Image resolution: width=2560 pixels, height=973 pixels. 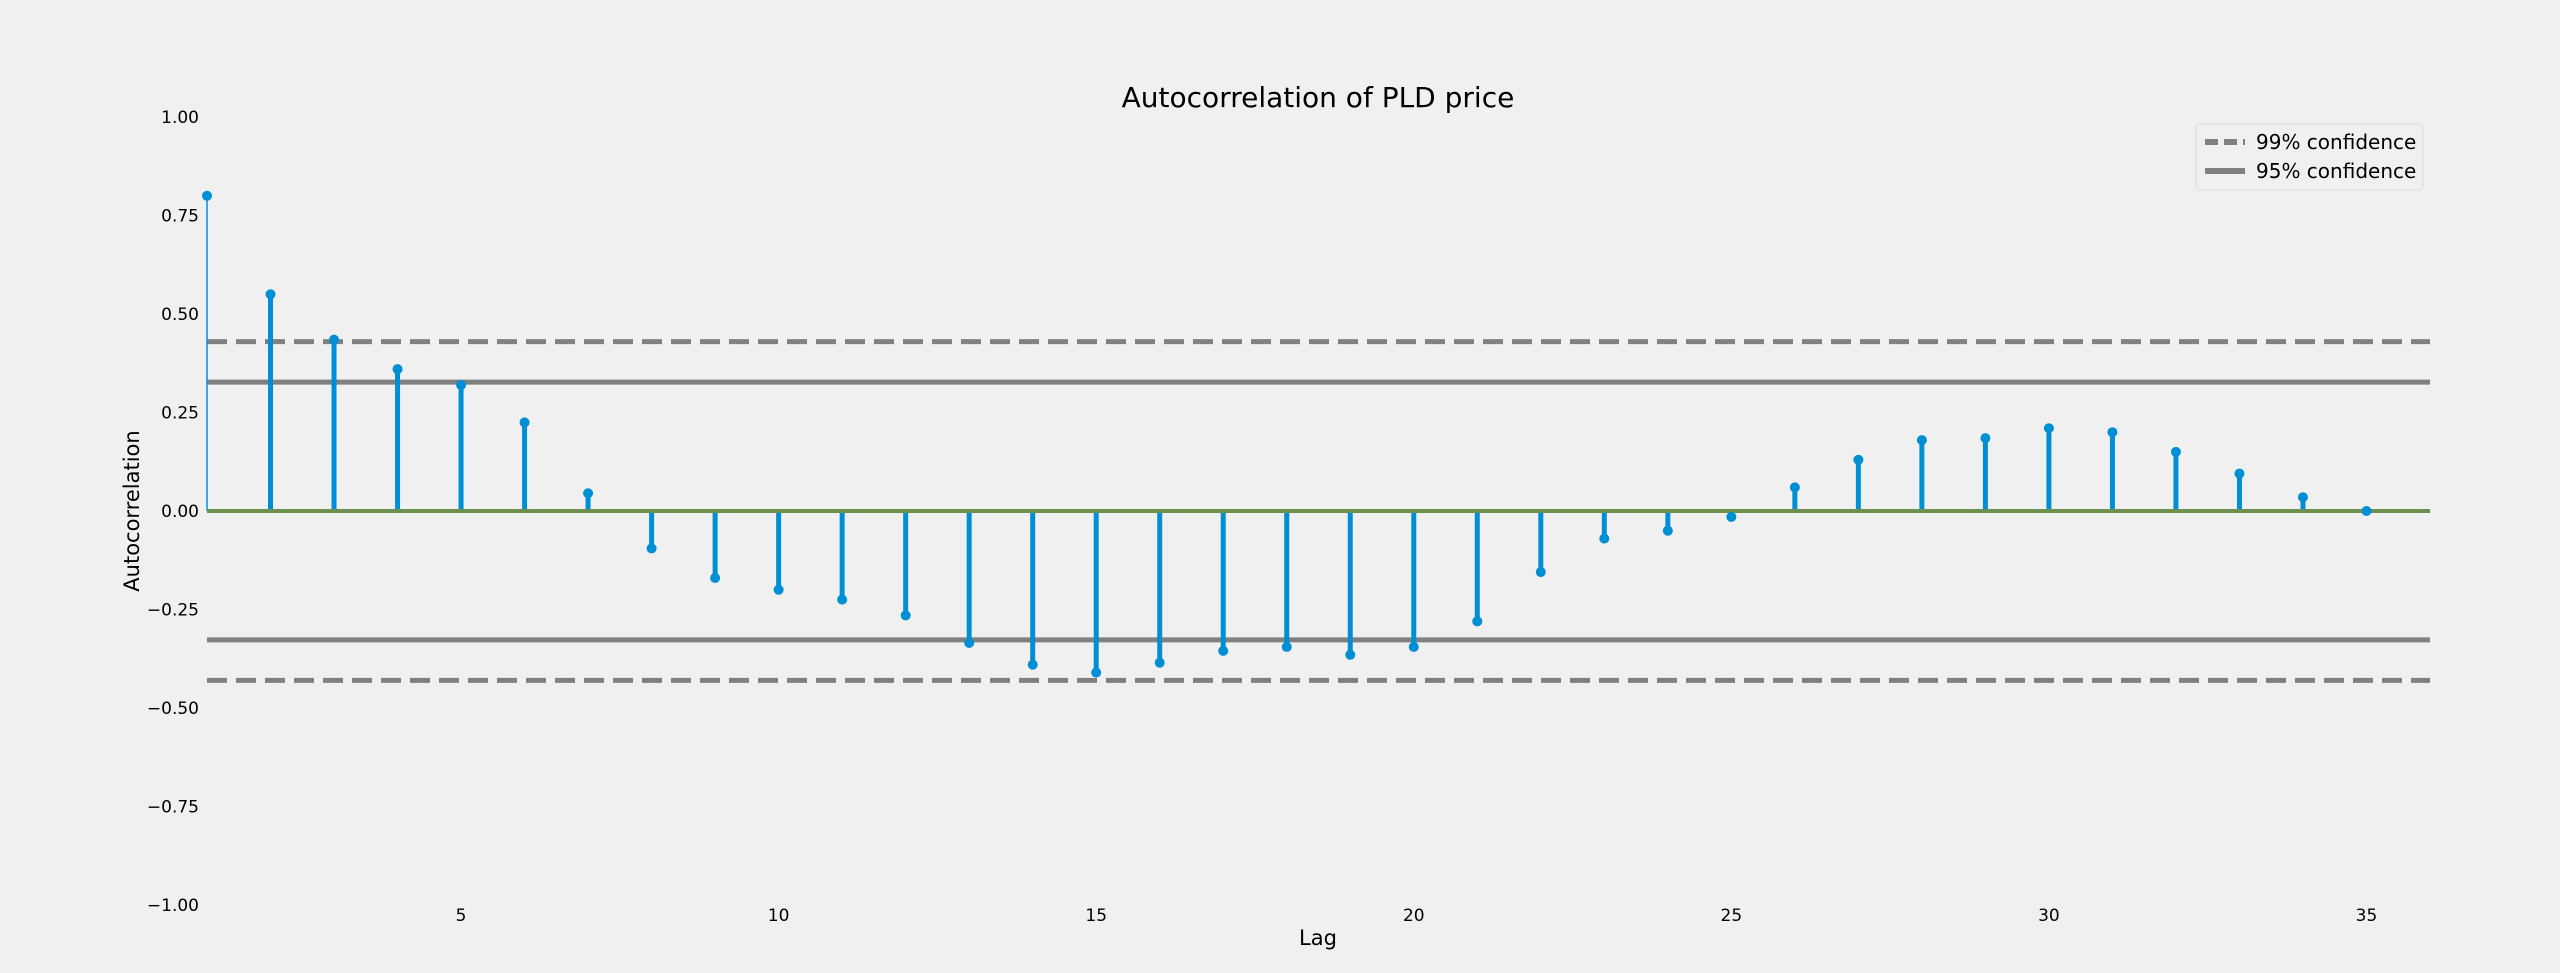 What do you see at coordinates (1096, 916) in the screenshot?
I see `x-tick-15: 15` at bounding box center [1096, 916].